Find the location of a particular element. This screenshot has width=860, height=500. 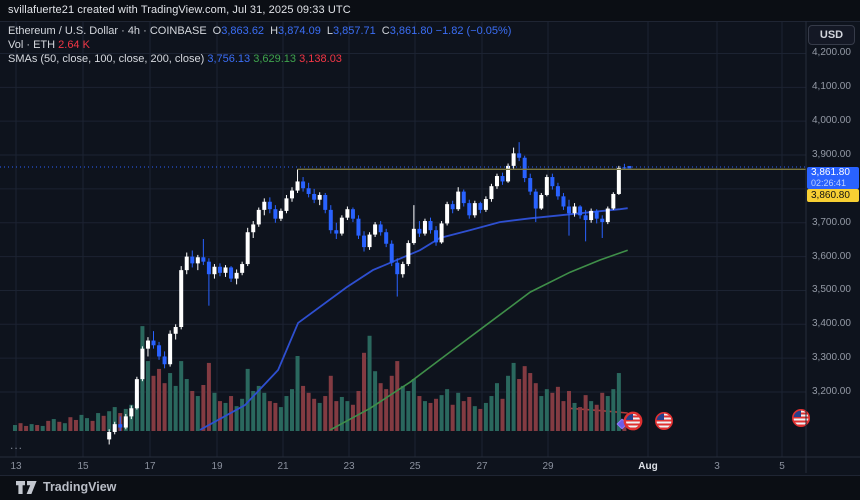

ohlc-high-label: H is located at coordinates (274, 31).